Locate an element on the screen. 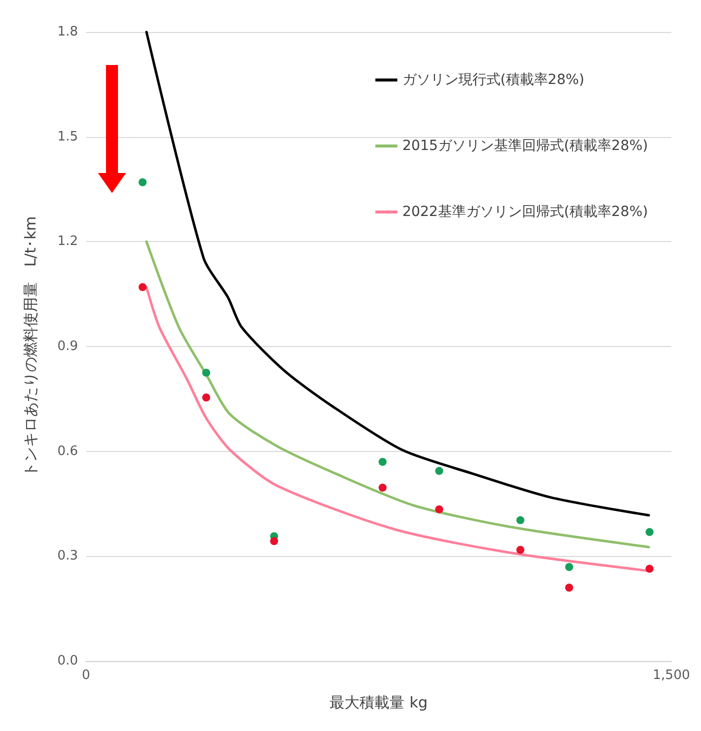 The image size is (701, 731). y-tick-label: 0.9 is located at coordinates (67, 346).